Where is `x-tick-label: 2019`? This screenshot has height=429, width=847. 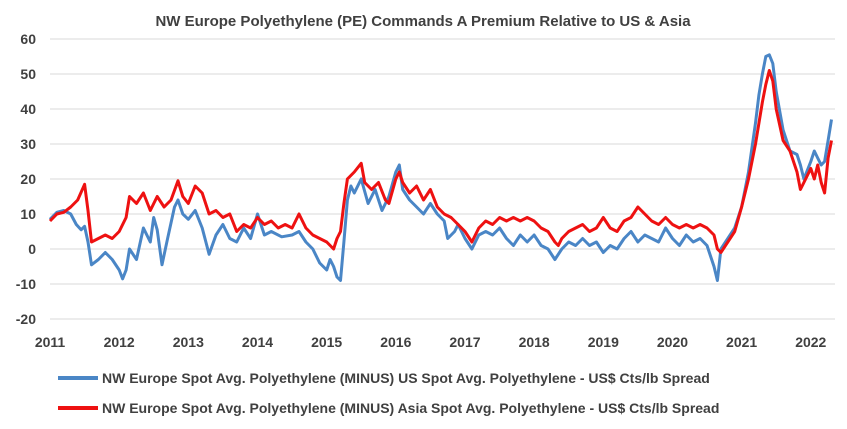 x-tick-label: 2019 is located at coordinates (603, 342).